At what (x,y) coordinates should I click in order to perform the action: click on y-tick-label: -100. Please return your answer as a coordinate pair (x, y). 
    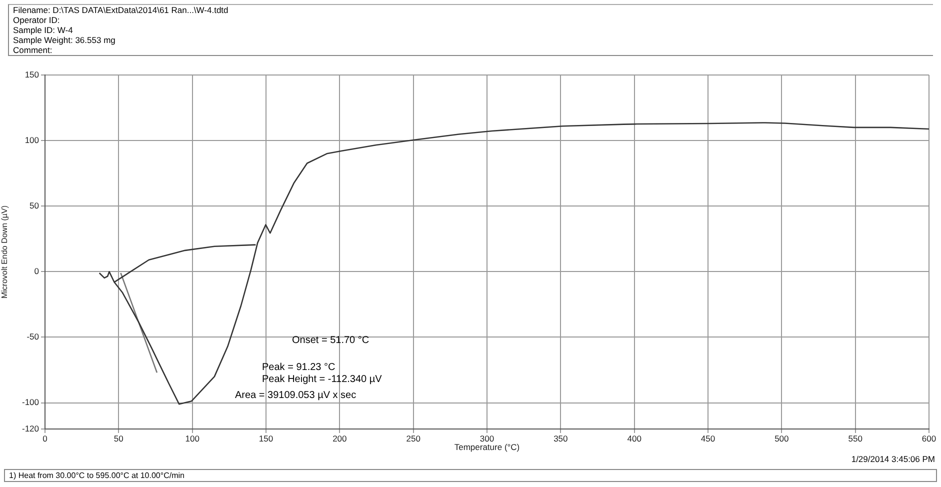
    Looking at the image, I should click on (31, 402).